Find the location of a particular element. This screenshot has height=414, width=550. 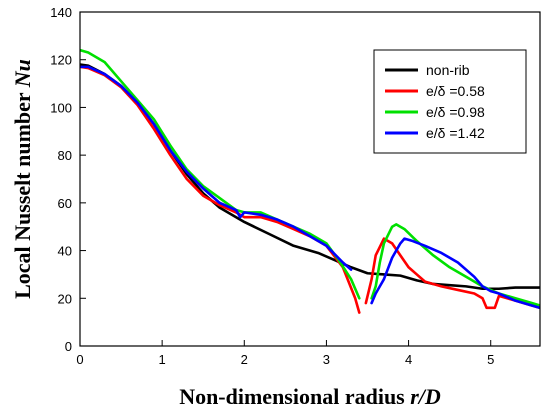

x-tick-label: 0 is located at coordinates (79, 359).